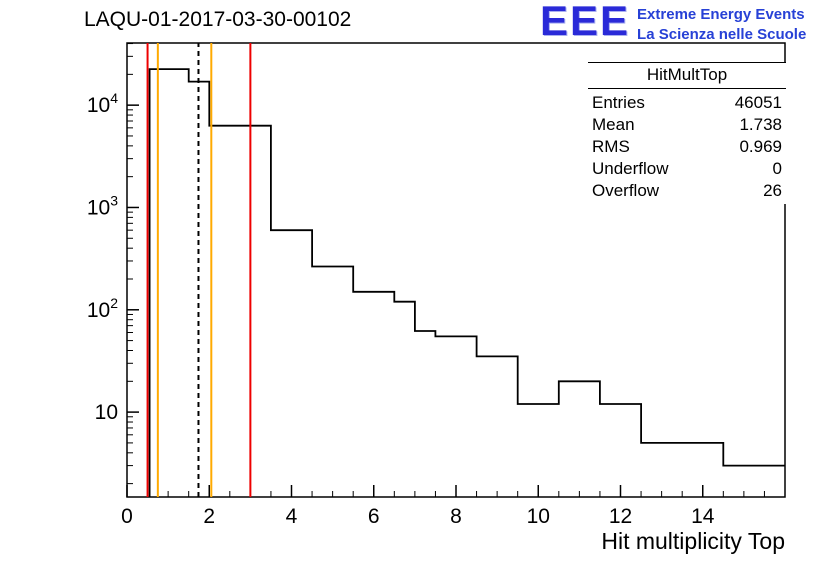 Image resolution: width=836 pixels, height=572 pixels. I want to click on stats-value: 46051, so click(758, 102).